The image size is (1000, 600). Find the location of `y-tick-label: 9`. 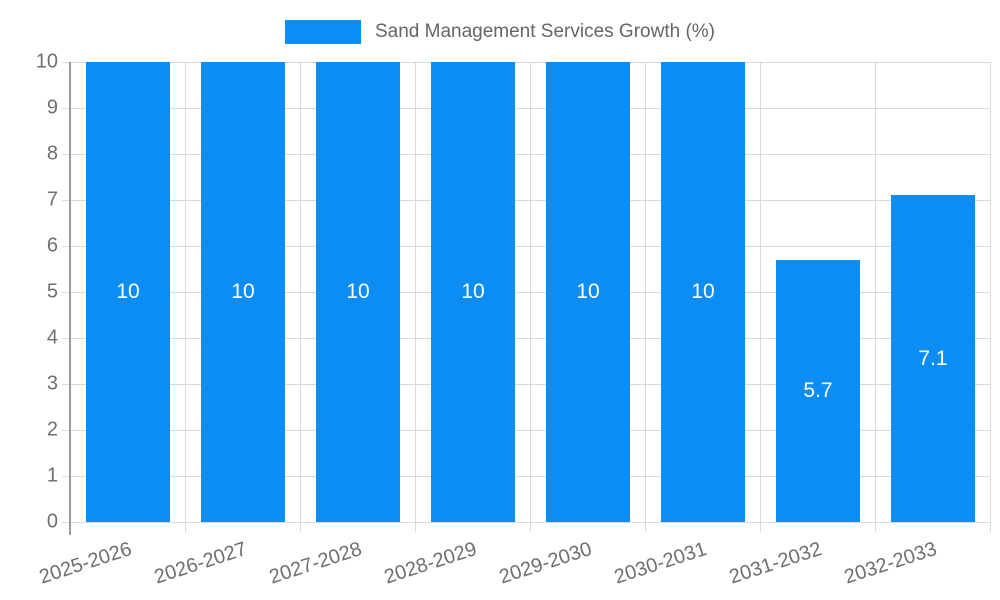

y-tick-label: 9 is located at coordinates (52, 107).